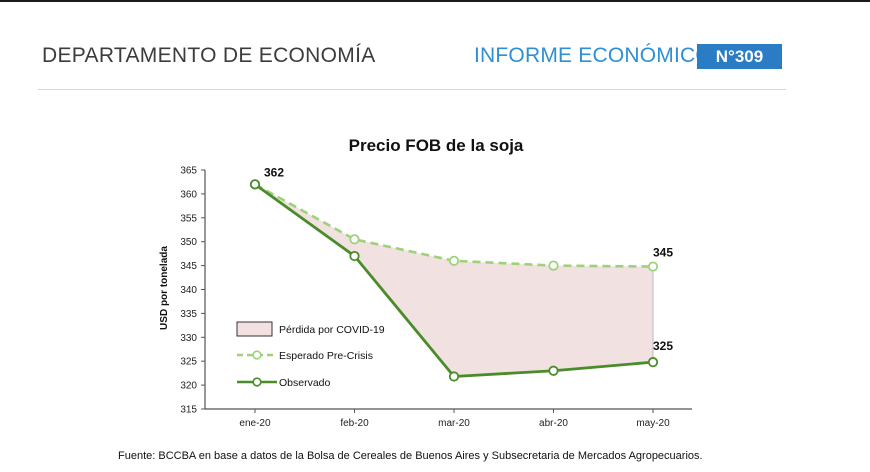  Describe the element at coordinates (164, 288) in the screenshot. I see `y-axis-label: USD por tonelada` at that location.